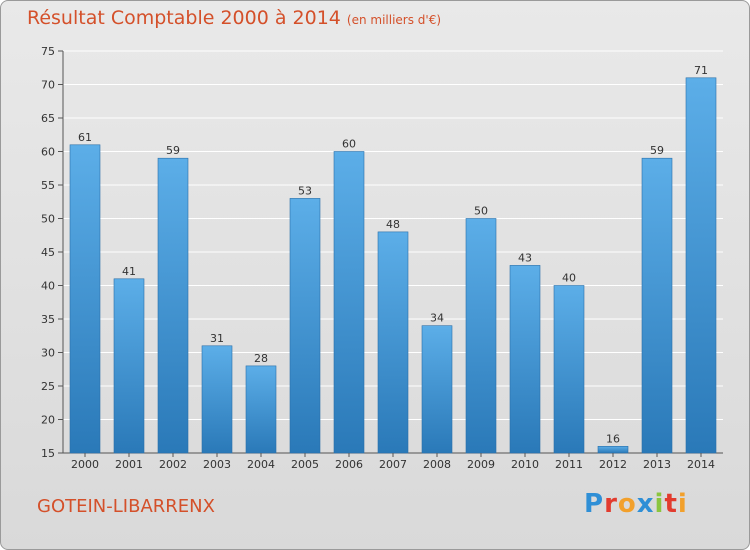 Image resolution: width=750 pixels, height=550 pixels. What do you see at coordinates (48, 420) in the screenshot?
I see `y-tick-label: 20` at bounding box center [48, 420].